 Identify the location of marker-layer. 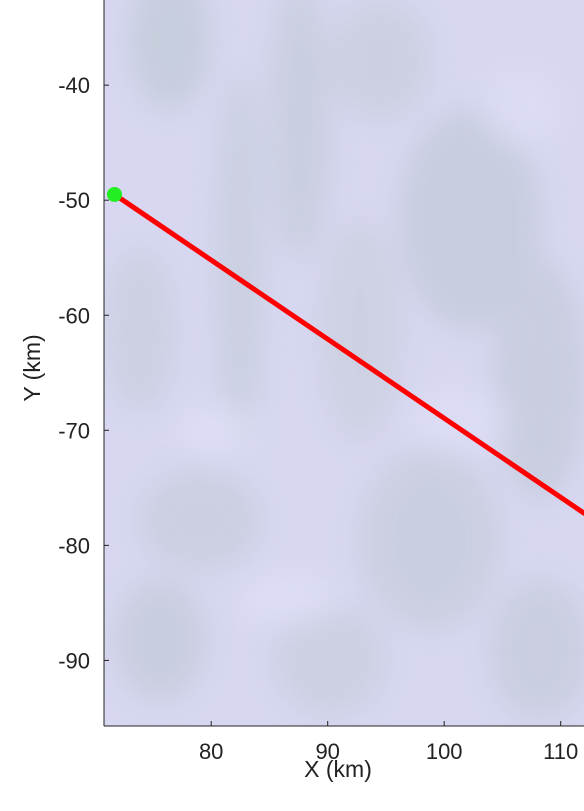
(114, 194).